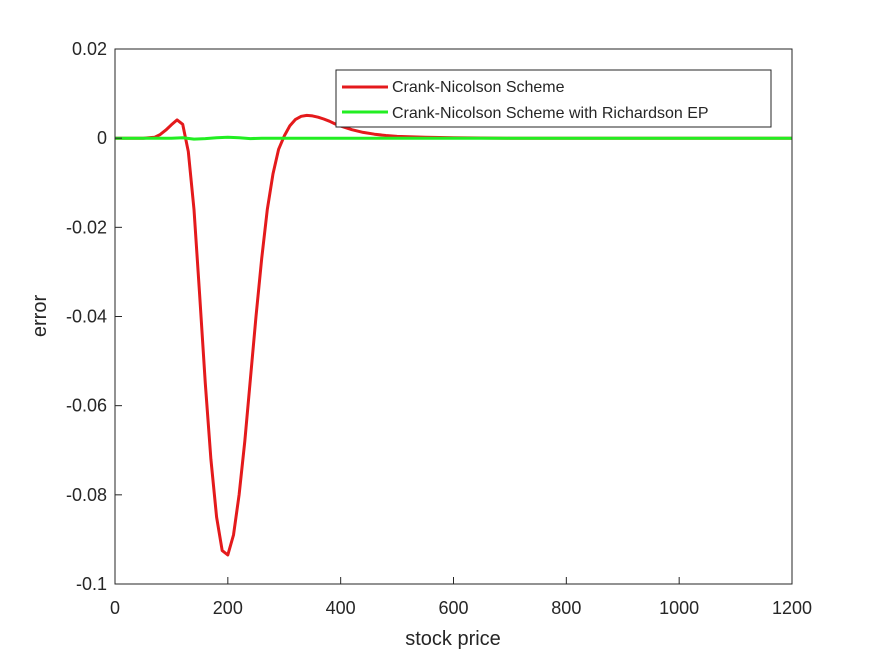  What do you see at coordinates (453, 608) in the screenshot?
I see `x-tick-label: 600` at bounding box center [453, 608].